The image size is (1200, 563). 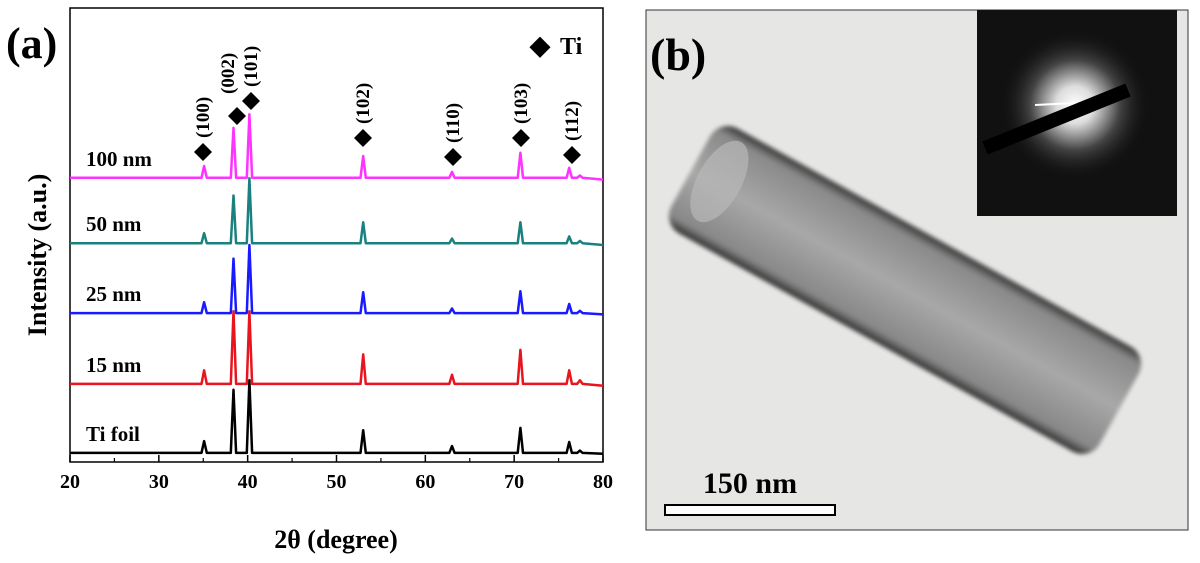 What do you see at coordinates (114, 224) in the screenshot?
I see `series-label: 50 nm` at bounding box center [114, 224].